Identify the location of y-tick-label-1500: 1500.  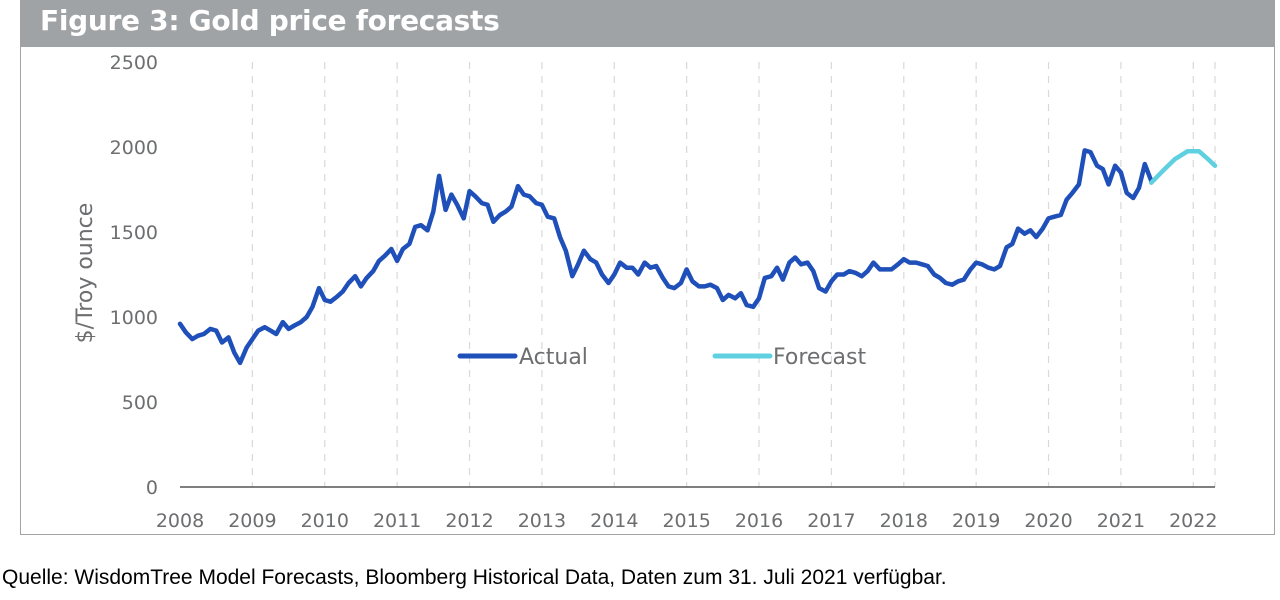
(134, 233).